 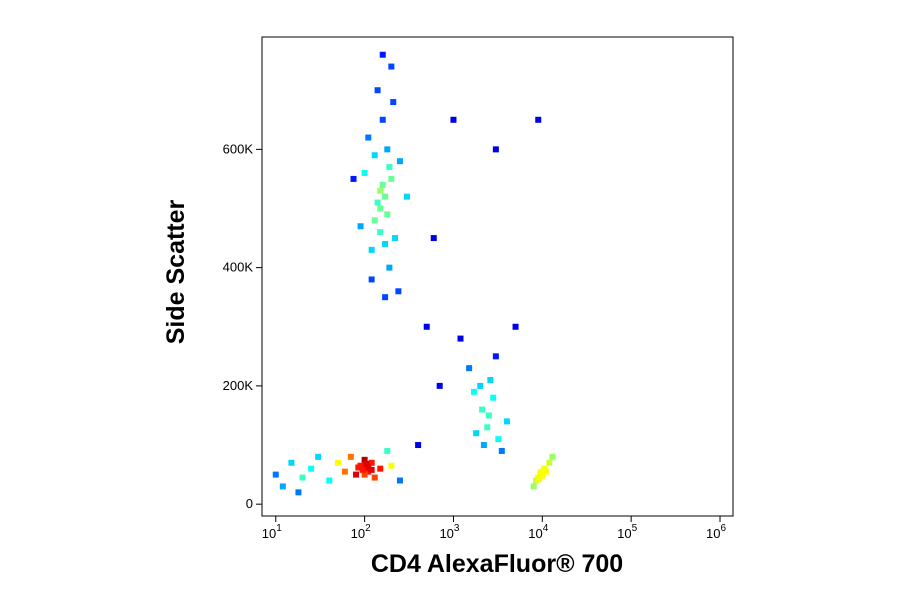 What do you see at coordinates (497, 564) in the screenshot?
I see `x-axis-label: CD4 AlexaFluor® 700` at bounding box center [497, 564].